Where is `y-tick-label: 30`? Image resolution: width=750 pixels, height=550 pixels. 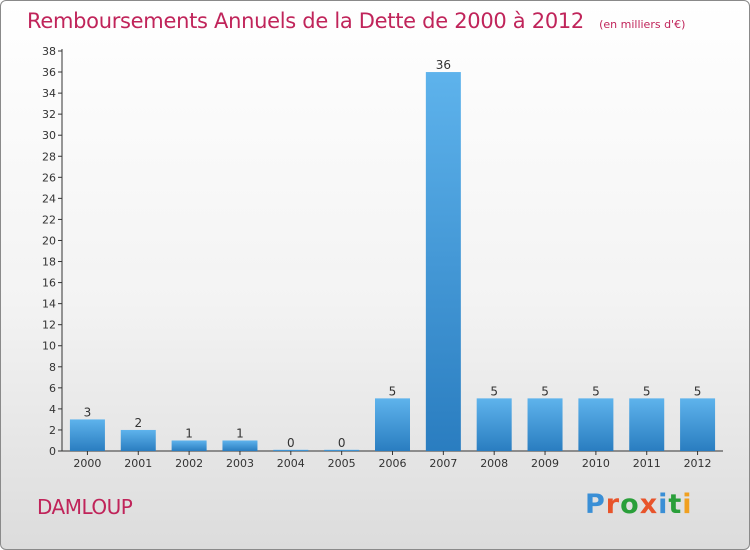 y-tick-label: 30 is located at coordinates (49, 135).